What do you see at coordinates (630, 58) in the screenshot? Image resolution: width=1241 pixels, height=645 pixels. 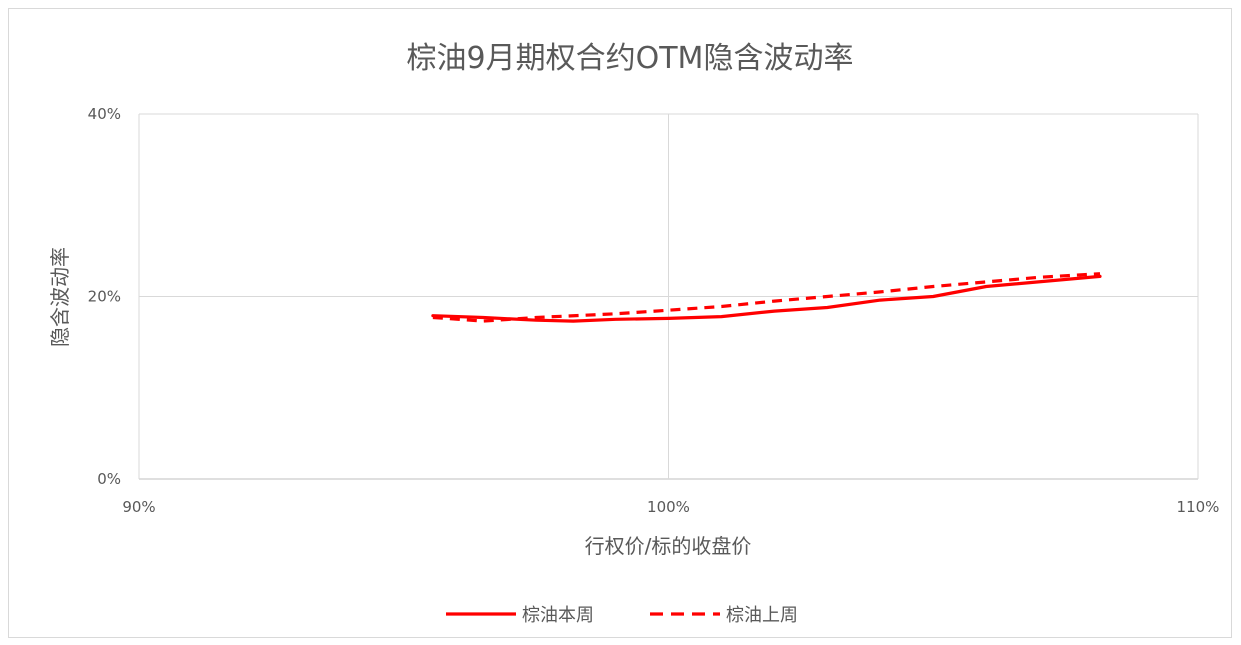 I see `chart-title: 棕油9月期权合约OTM隐含波动率` at bounding box center [630, 58].